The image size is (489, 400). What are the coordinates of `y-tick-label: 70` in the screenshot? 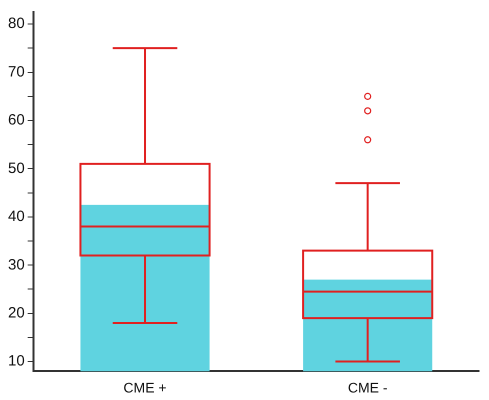 It's located at (16, 71).